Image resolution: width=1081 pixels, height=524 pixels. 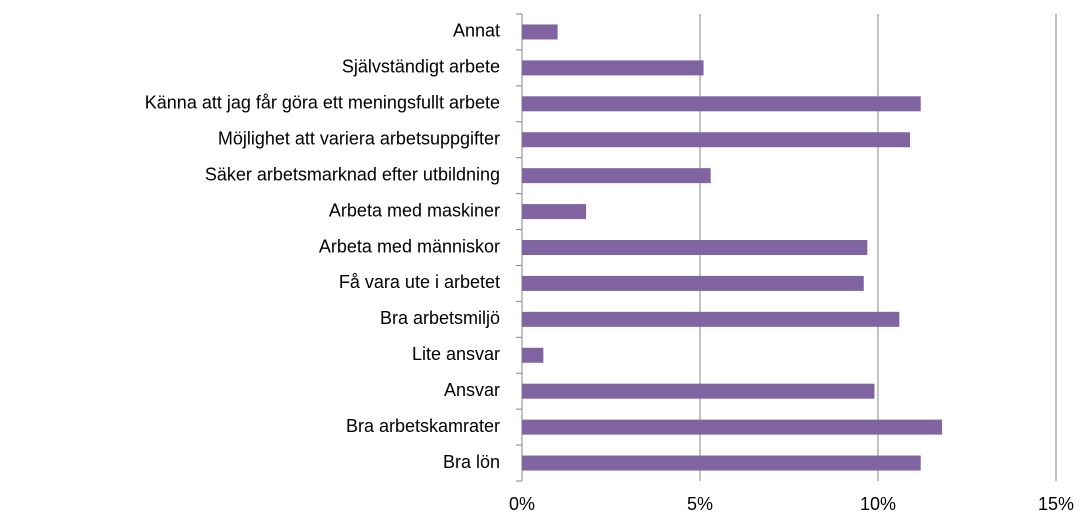 I want to click on x-tick-label: 15%, so click(x=1056, y=504).